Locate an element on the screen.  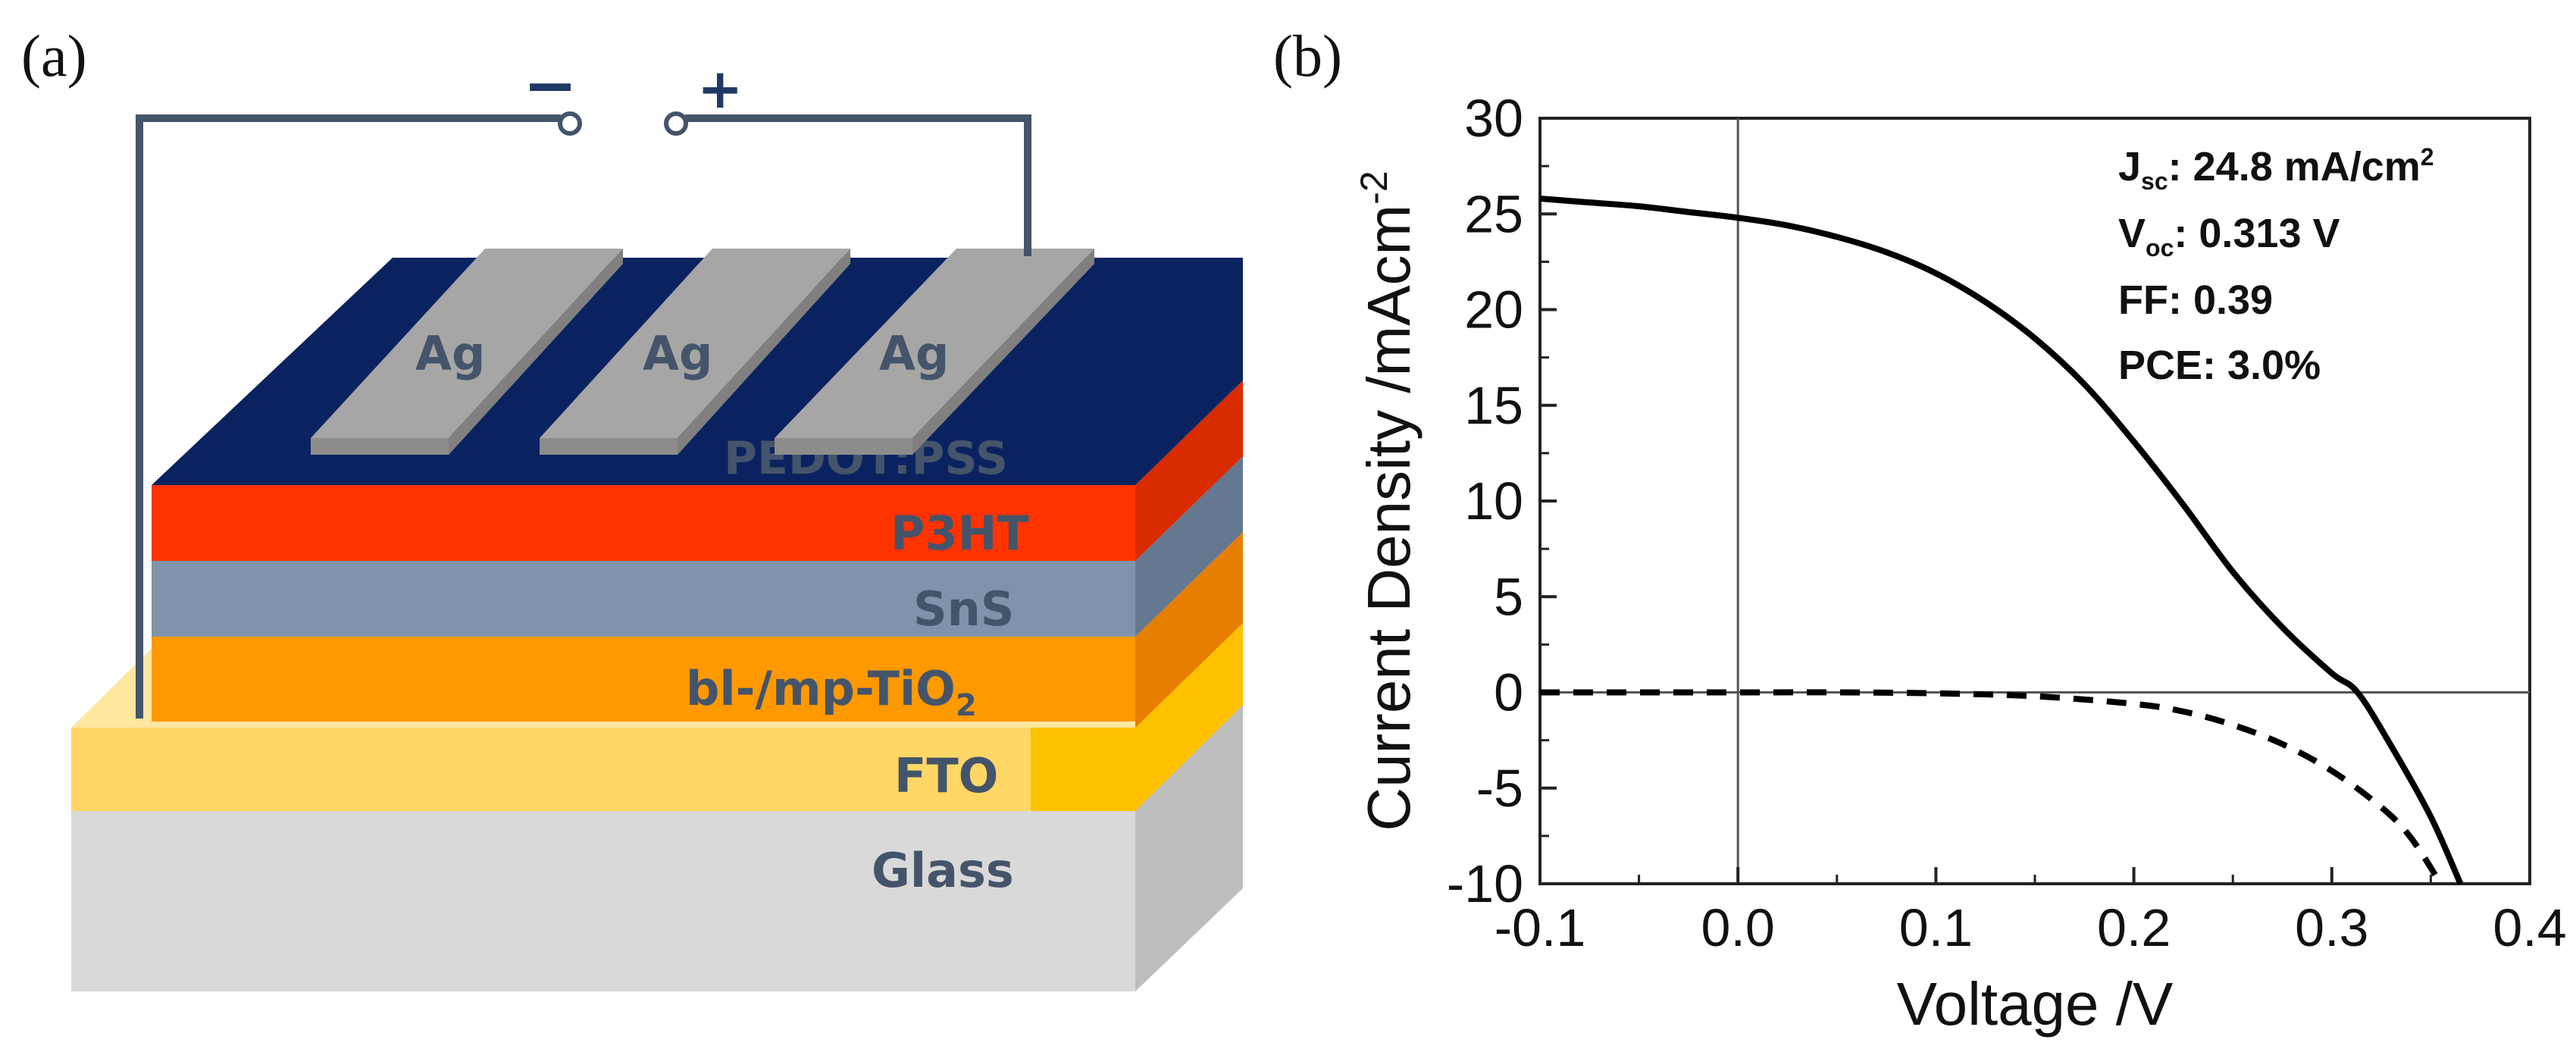
jsc-symbol: J is located at coordinates (2129, 166).